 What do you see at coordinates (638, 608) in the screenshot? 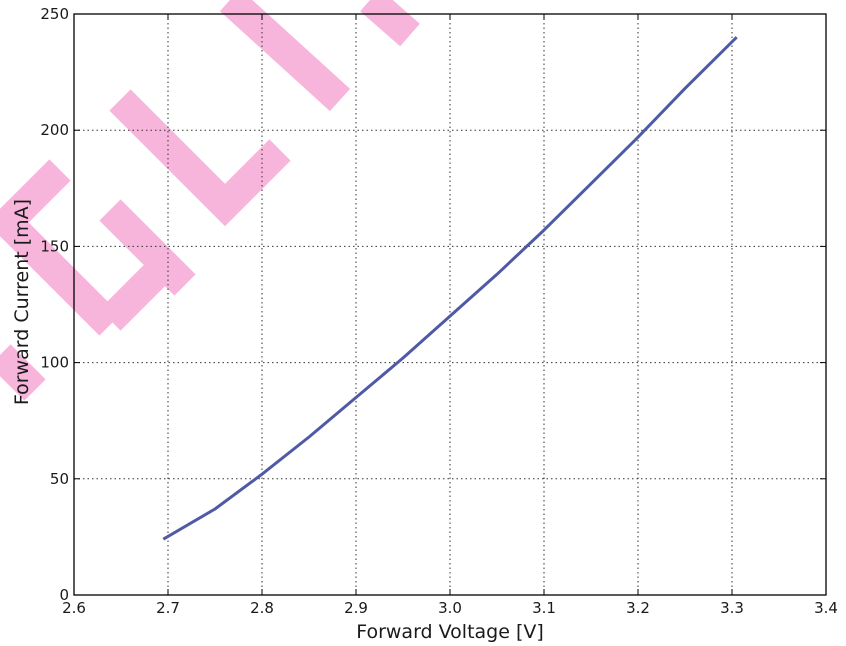
I see `x-tick-label: 3.2` at bounding box center [638, 608].